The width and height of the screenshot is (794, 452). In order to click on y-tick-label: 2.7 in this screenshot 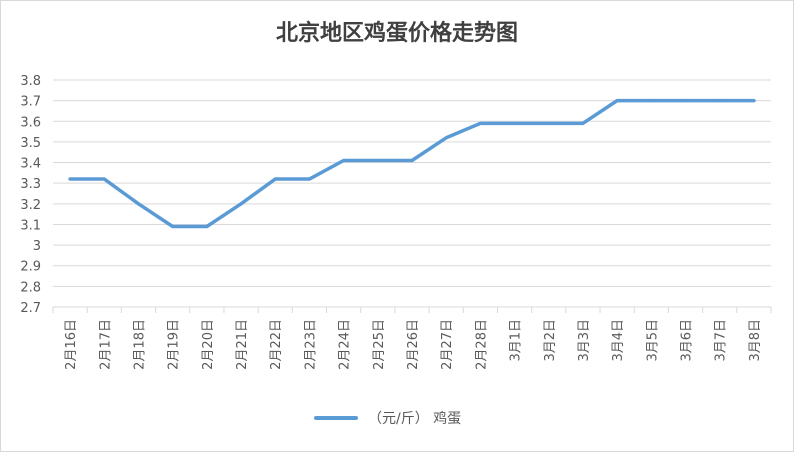, I will do `click(30, 308)`.